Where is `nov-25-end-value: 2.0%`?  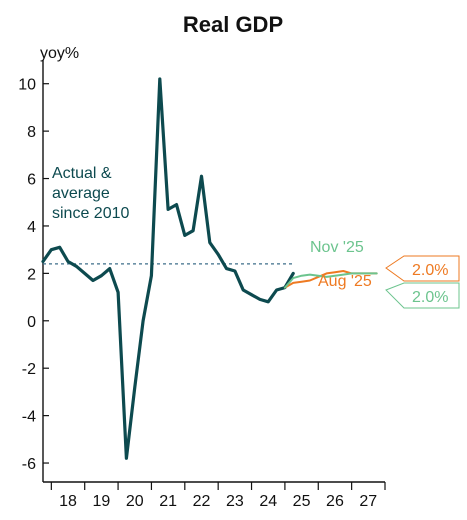
nov-25-end-value: 2.0% is located at coordinates (430, 297).